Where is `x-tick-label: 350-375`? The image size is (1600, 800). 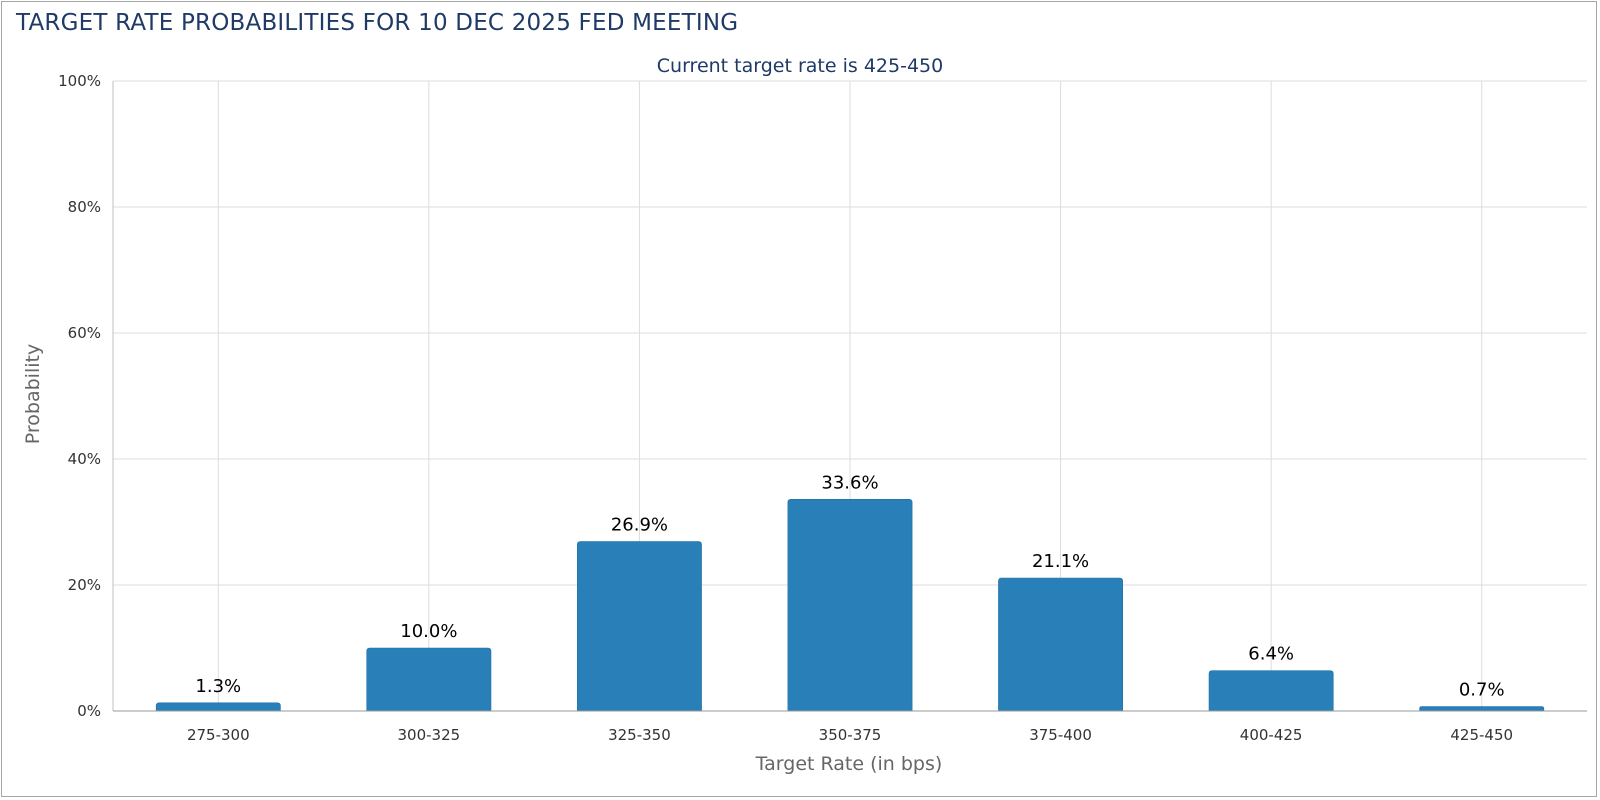 x-tick-label: 350-375 is located at coordinates (850, 735).